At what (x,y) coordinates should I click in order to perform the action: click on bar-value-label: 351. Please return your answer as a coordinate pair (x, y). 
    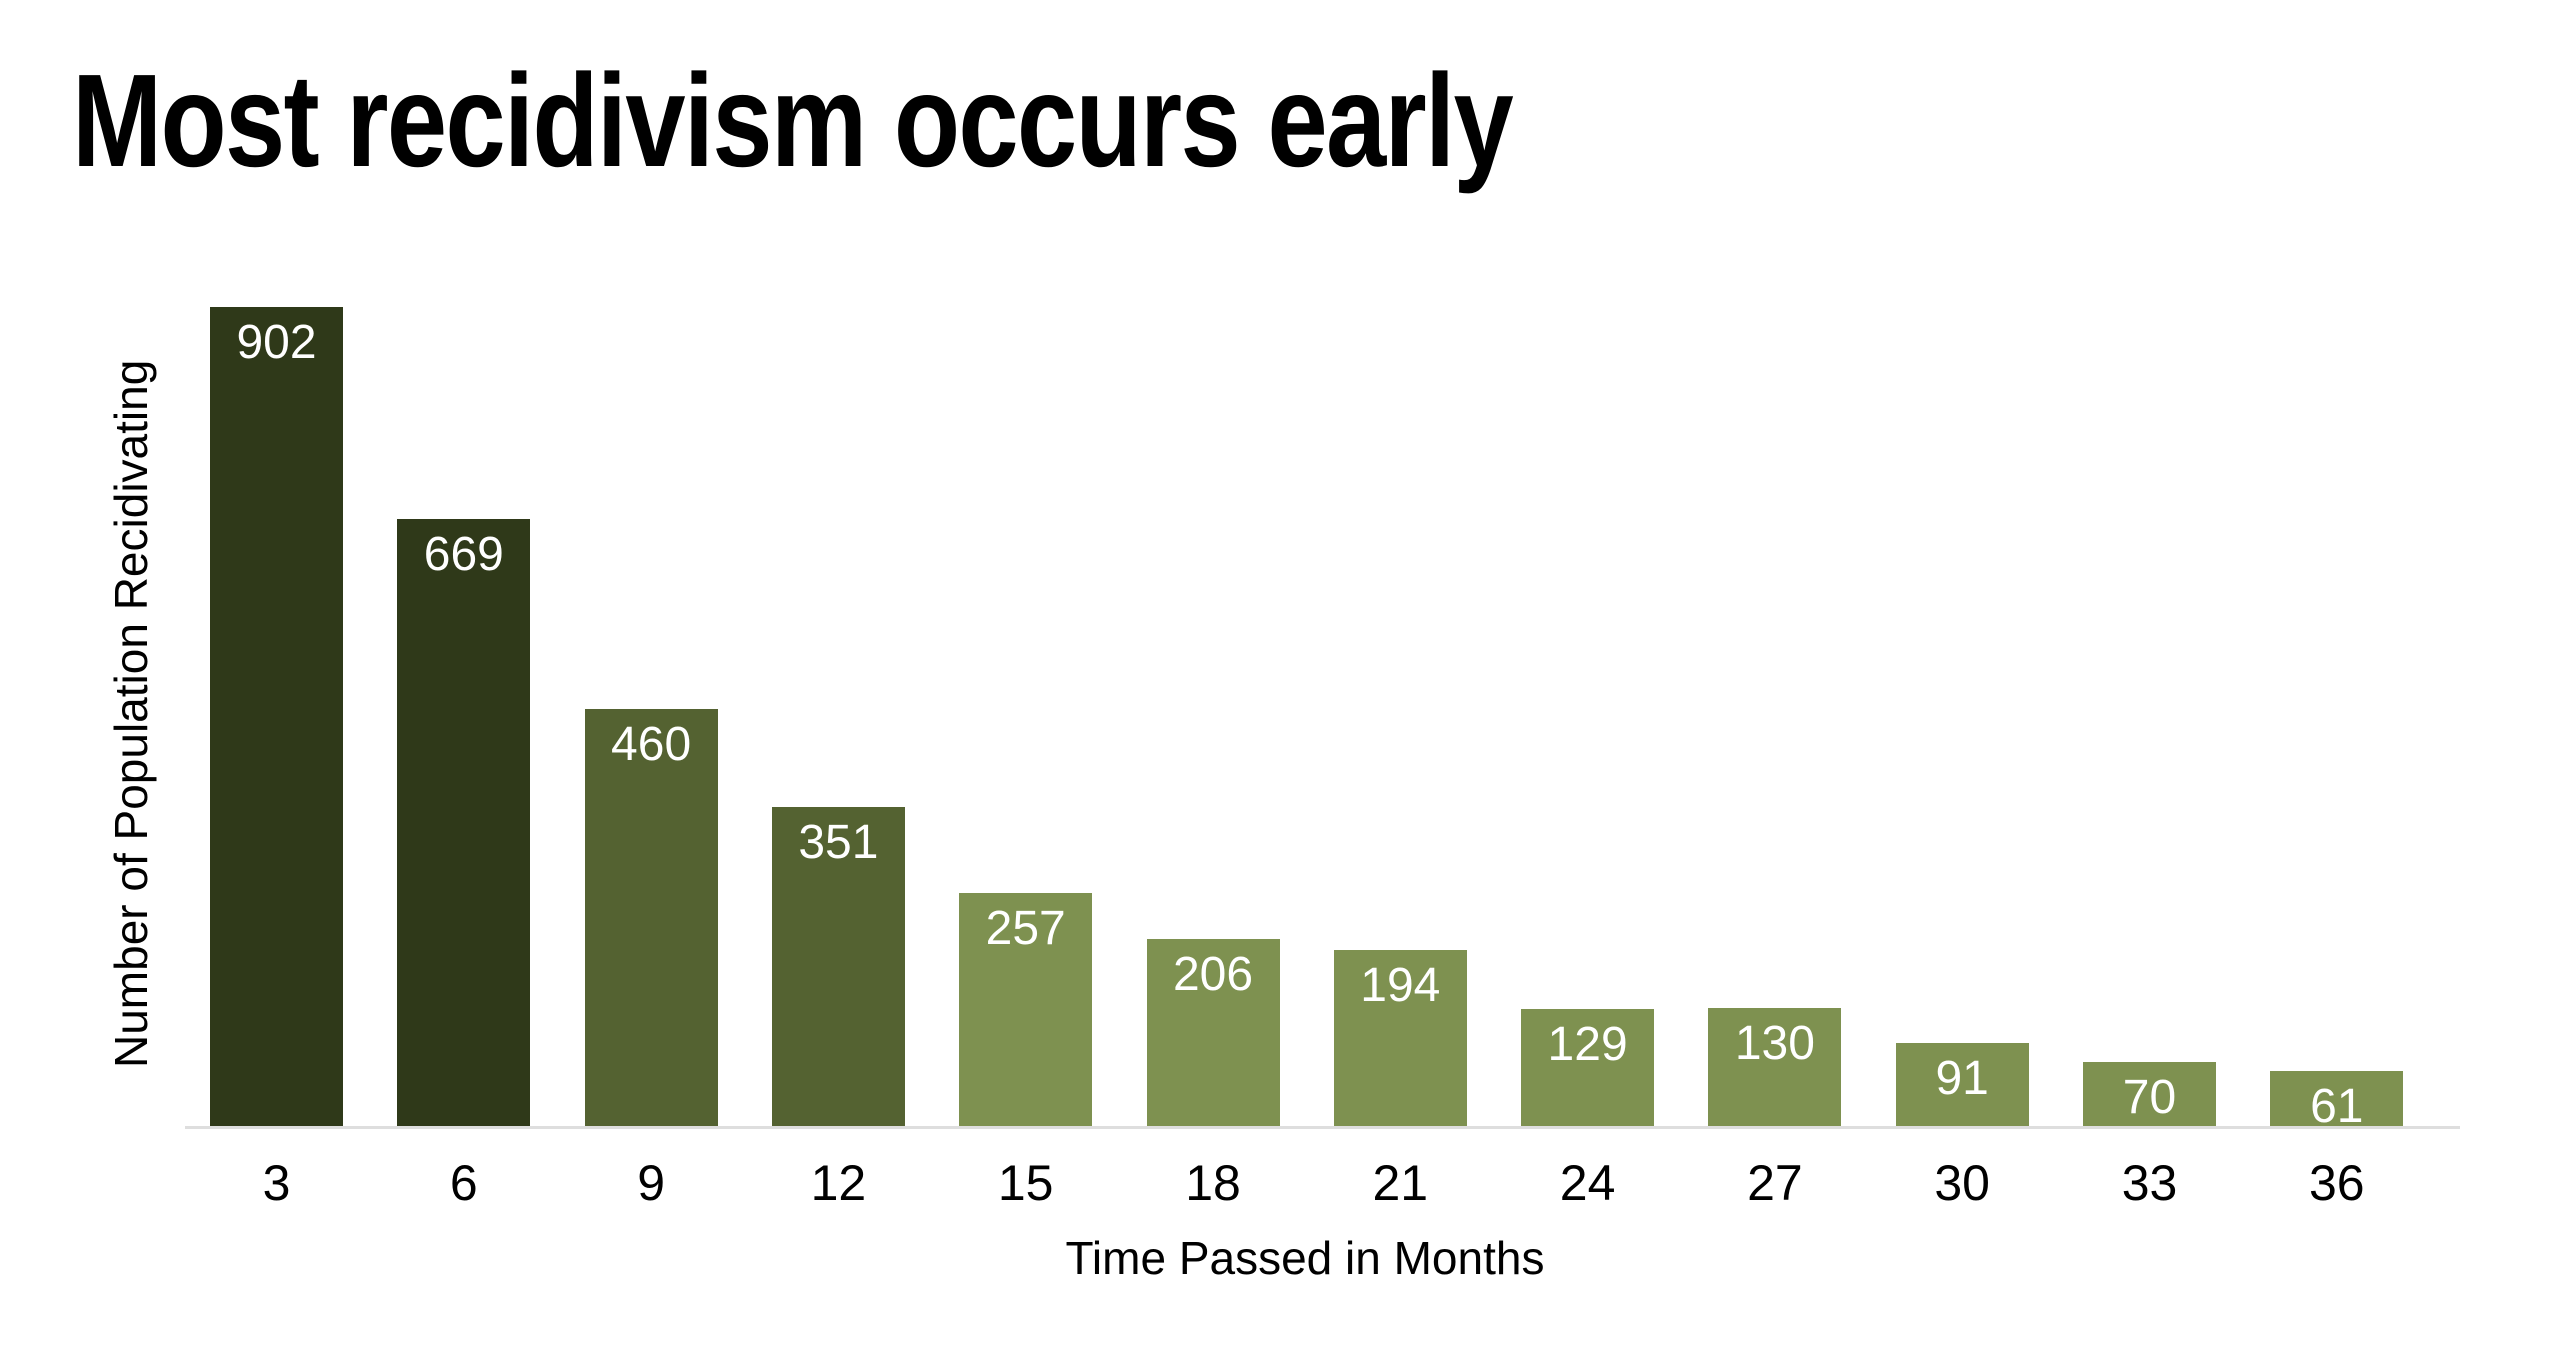
    Looking at the image, I should click on (838, 843).